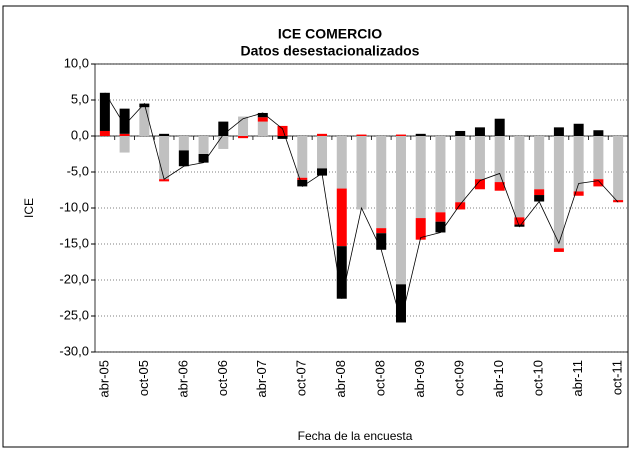  What do you see at coordinates (261, 379) in the screenshot?
I see `x-tick-label: abr-07` at bounding box center [261, 379].